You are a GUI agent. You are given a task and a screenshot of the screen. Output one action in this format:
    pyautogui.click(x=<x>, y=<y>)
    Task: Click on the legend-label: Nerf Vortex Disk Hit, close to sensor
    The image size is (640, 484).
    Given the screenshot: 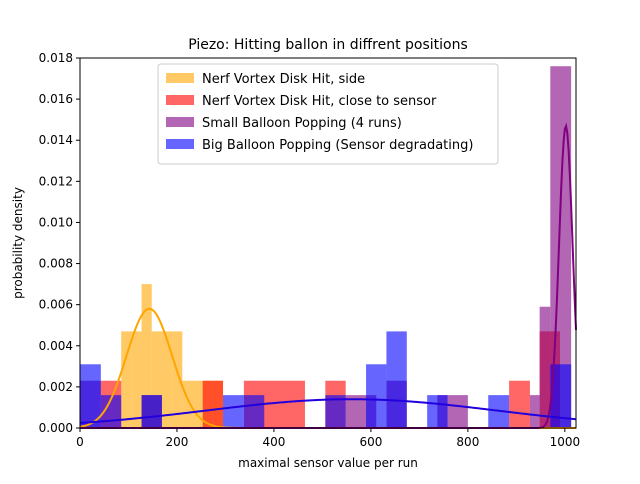 What is the action you would take?
    pyautogui.click(x=319, y=101)
    